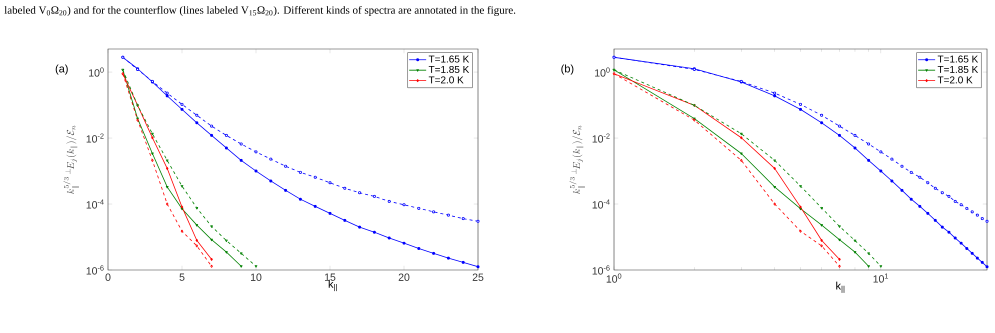 The height and width of the screenshot is (333, 995). What do you see at coordinates (256, 277) in the screenshot?
I see `x-tick-label: 10` at bounding box center [256, 277].